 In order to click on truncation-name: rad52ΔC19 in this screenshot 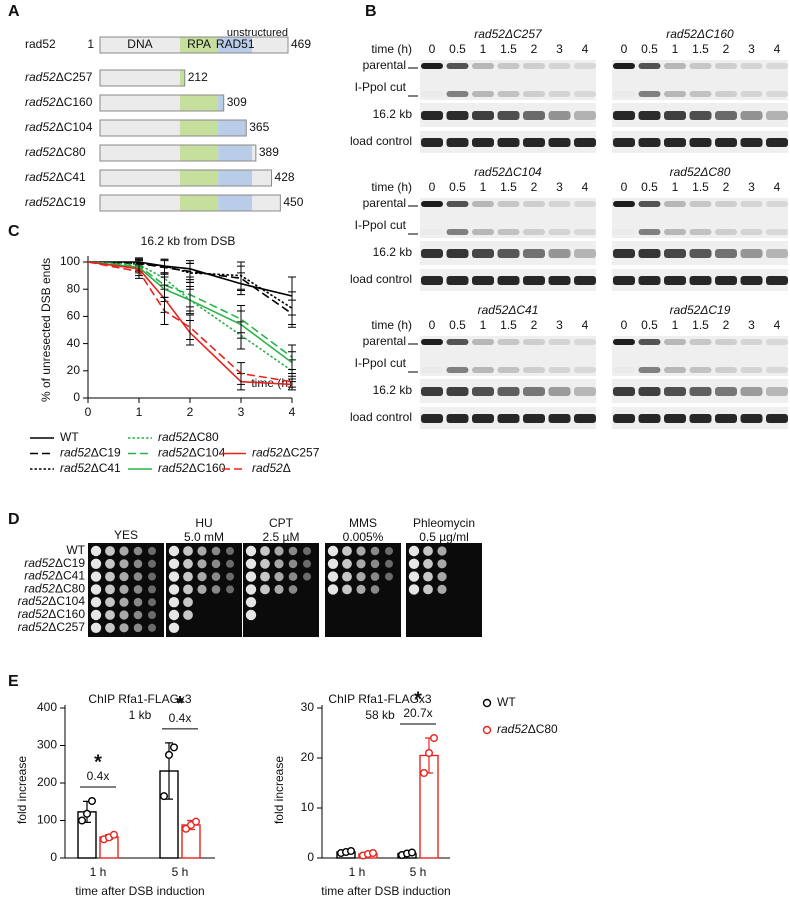, I will do `click(55, 202)`.